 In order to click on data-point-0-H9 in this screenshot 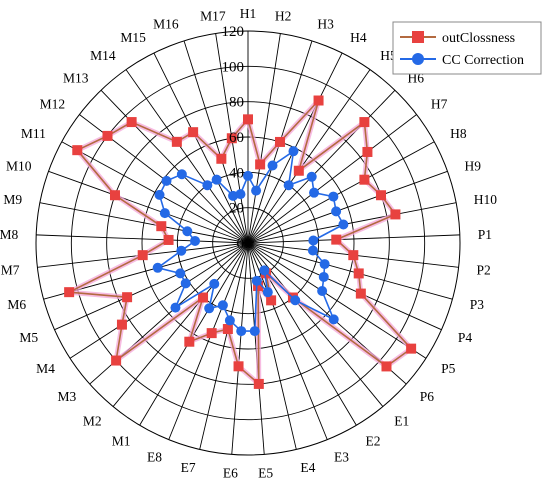, I will do `click(381, 195)`.